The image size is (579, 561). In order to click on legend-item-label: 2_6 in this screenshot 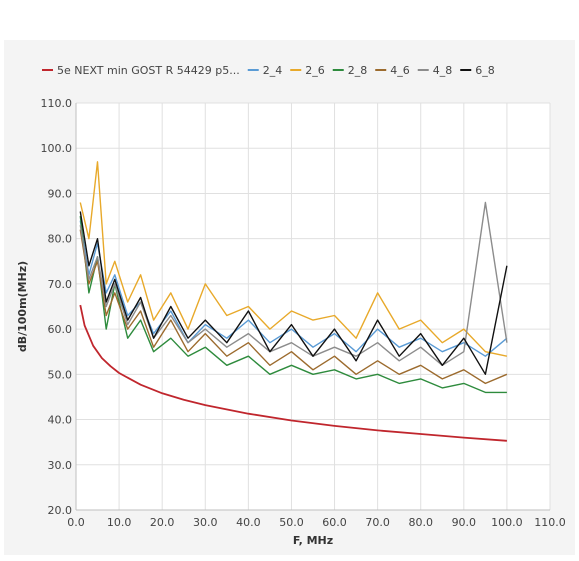, I will do `click(315, 70)`.